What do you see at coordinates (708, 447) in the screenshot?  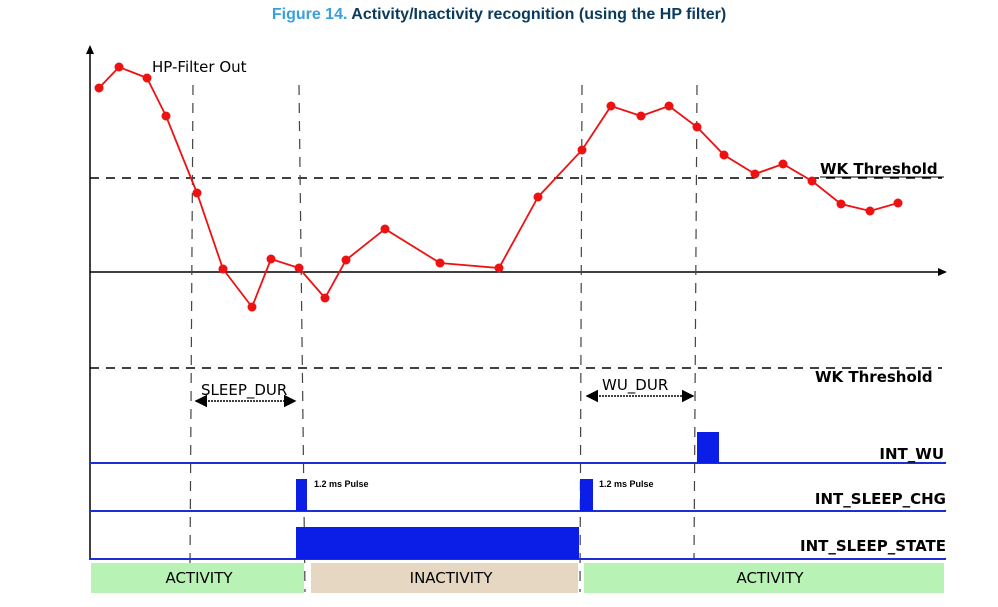 I see `int-wu-pulse` at bounding box center [708, 447].